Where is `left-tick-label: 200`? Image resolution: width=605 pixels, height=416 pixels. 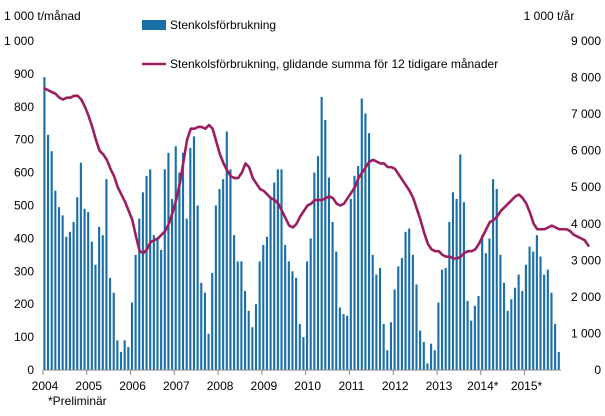 left-tick-label: 200 is located at coordinates (24, 304).